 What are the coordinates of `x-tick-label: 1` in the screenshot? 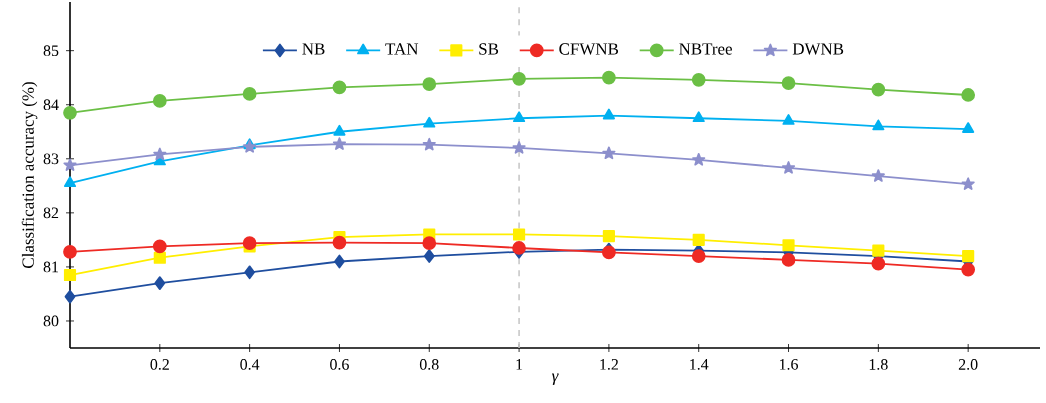 It's located at (519, 364).